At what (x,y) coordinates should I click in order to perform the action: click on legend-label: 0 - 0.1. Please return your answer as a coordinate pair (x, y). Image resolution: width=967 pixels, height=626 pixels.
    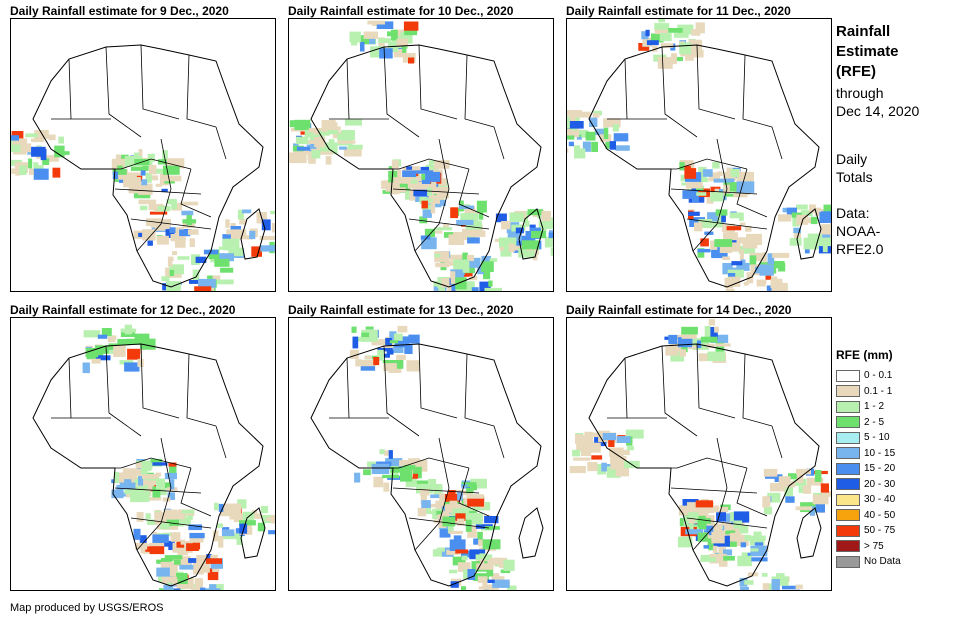
    Looking at the image, I should click on (878, 376).